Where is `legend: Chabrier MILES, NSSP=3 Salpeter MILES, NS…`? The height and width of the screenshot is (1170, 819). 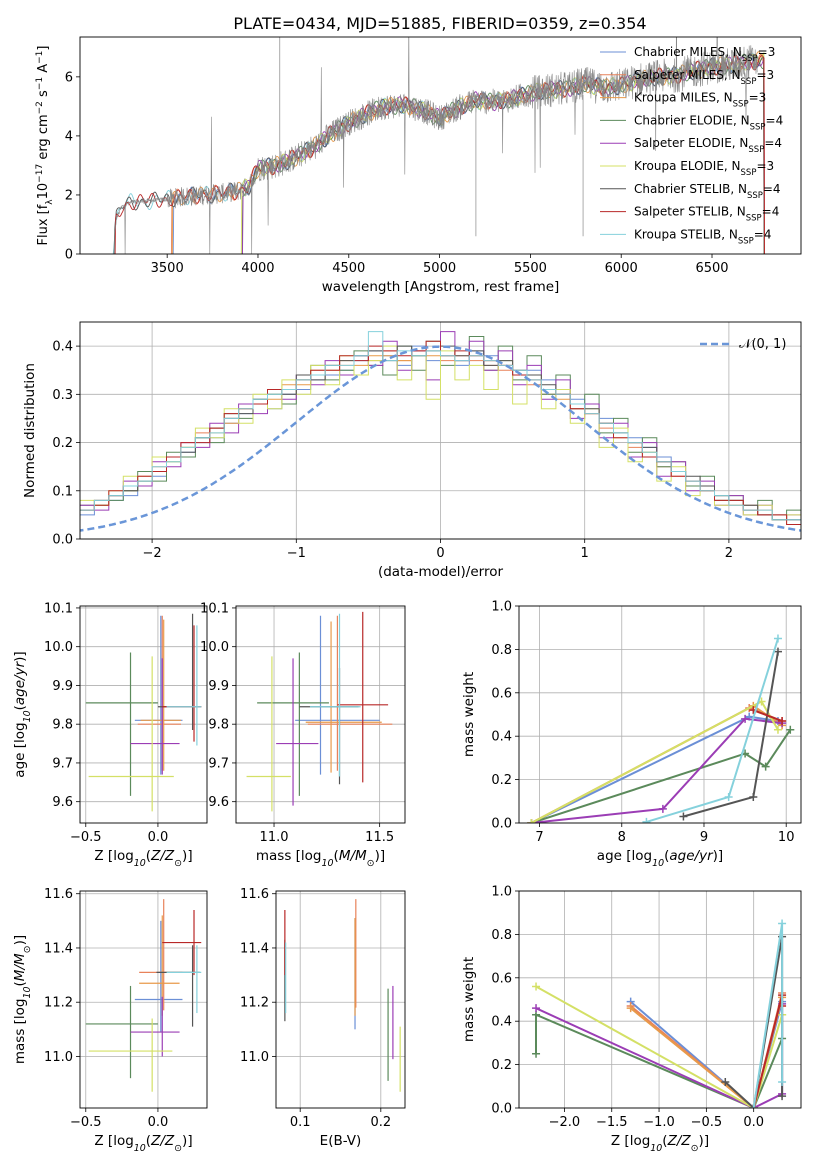 legend: Chabrier MILES, NSSP=3 Salpeter MILES, NS… is located at coordinates (691, 145).